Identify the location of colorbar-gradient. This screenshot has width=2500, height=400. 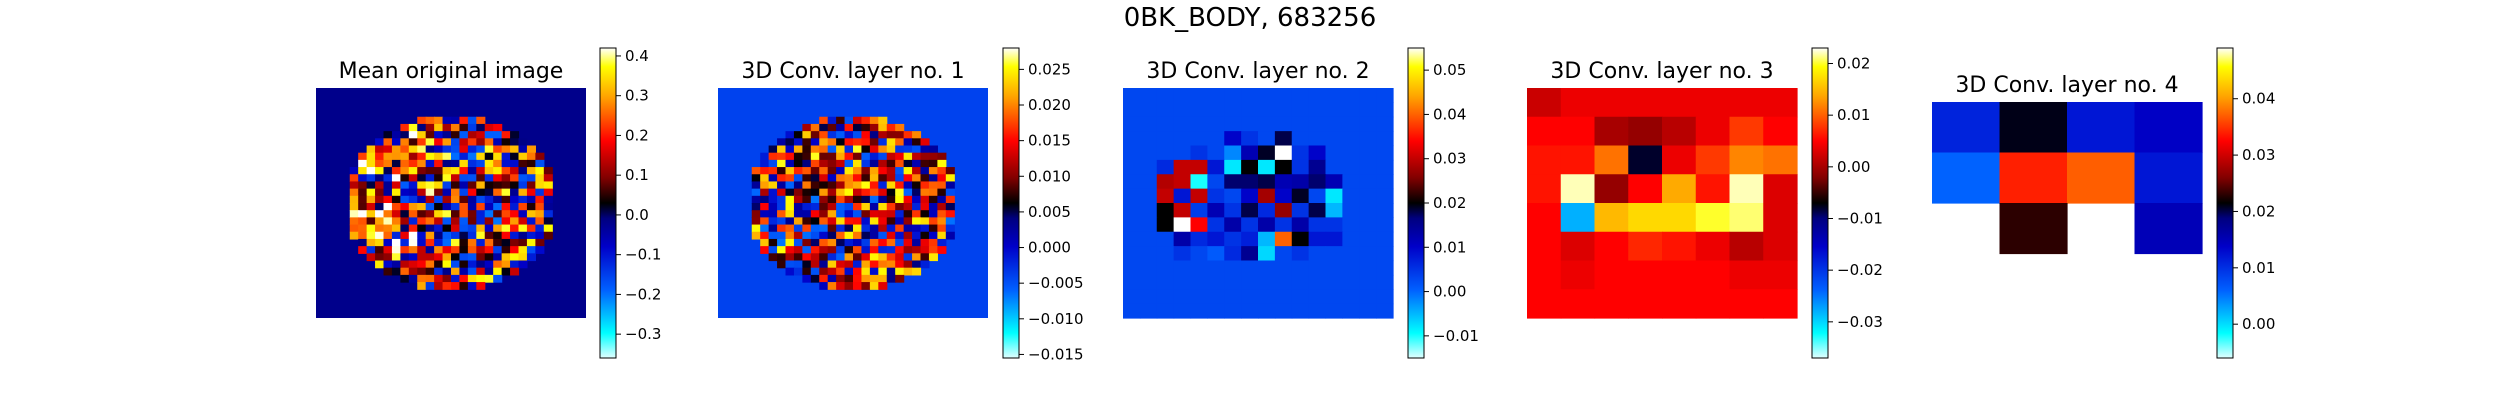
(1011, 203).